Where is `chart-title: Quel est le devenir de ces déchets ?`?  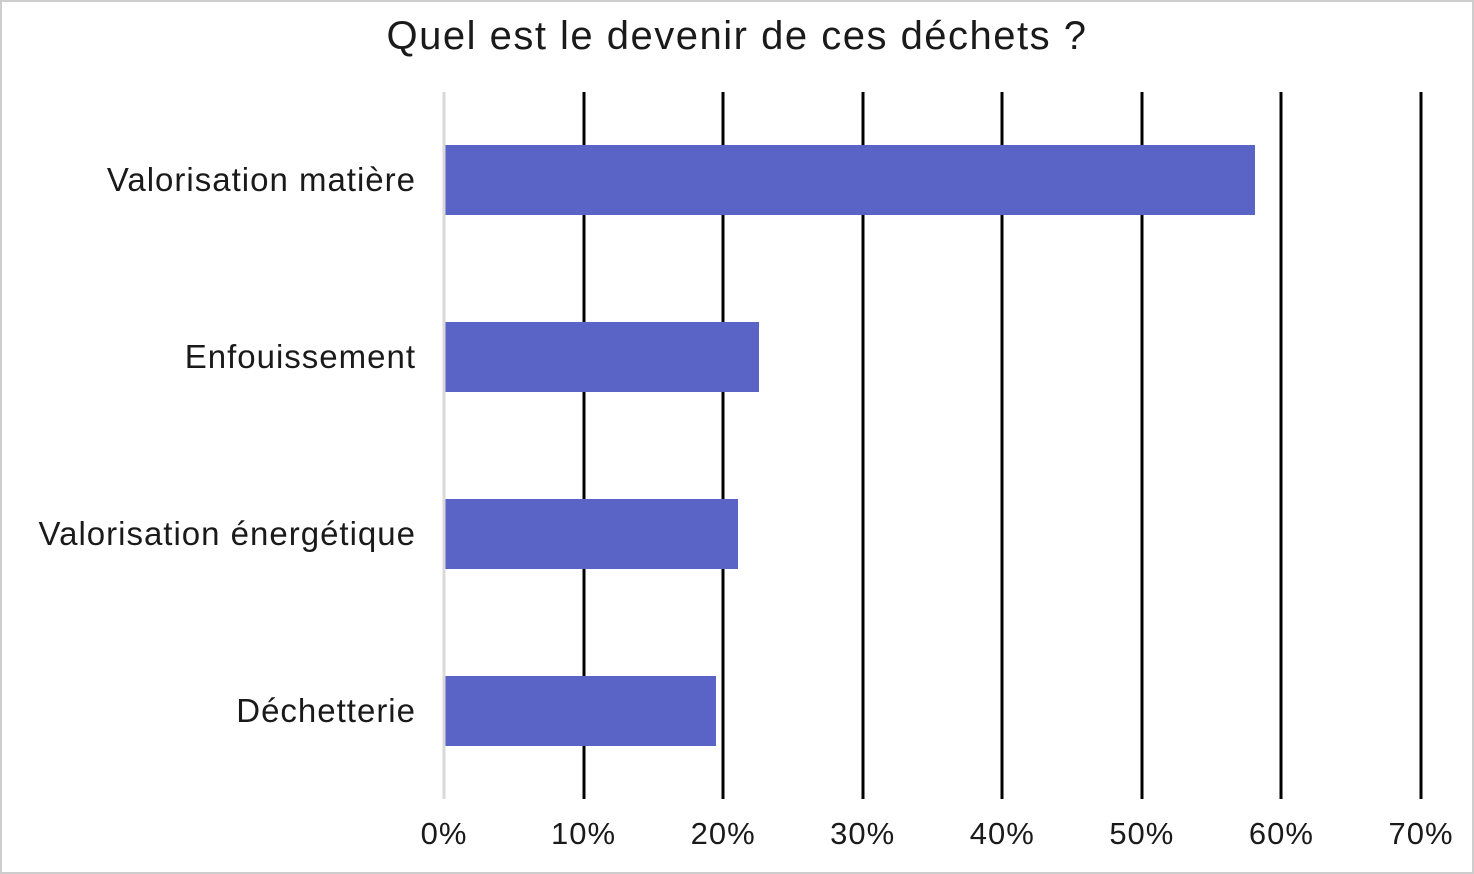 chart-title: Quel est le devenir de ces déchets ? is located at coordinates (737, 36).